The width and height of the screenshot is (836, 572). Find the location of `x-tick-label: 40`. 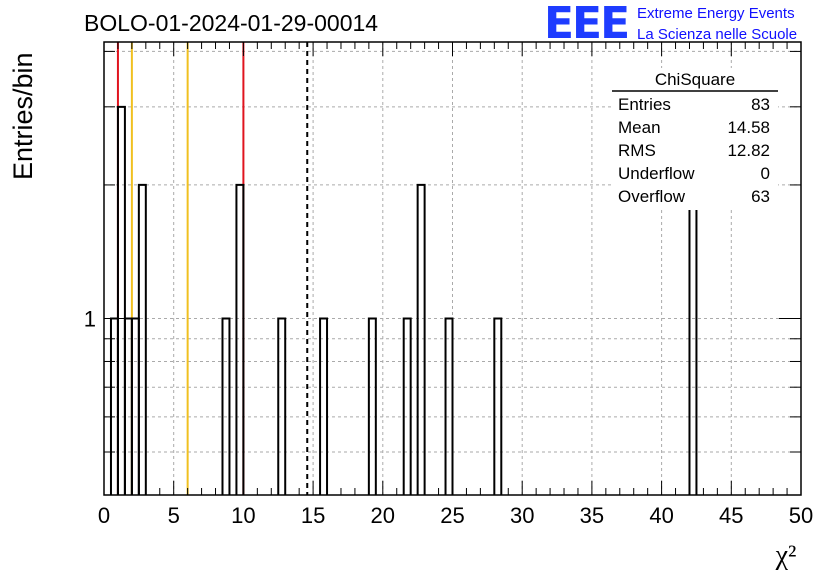

x-tick-label: 40 is located at coordinates (661, 515).